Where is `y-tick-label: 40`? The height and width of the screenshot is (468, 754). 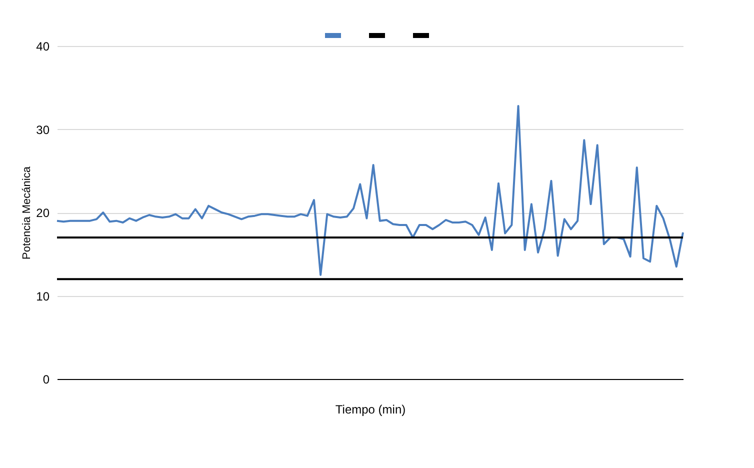
y-tick-label: 40 is located at coordinates (43, 47).